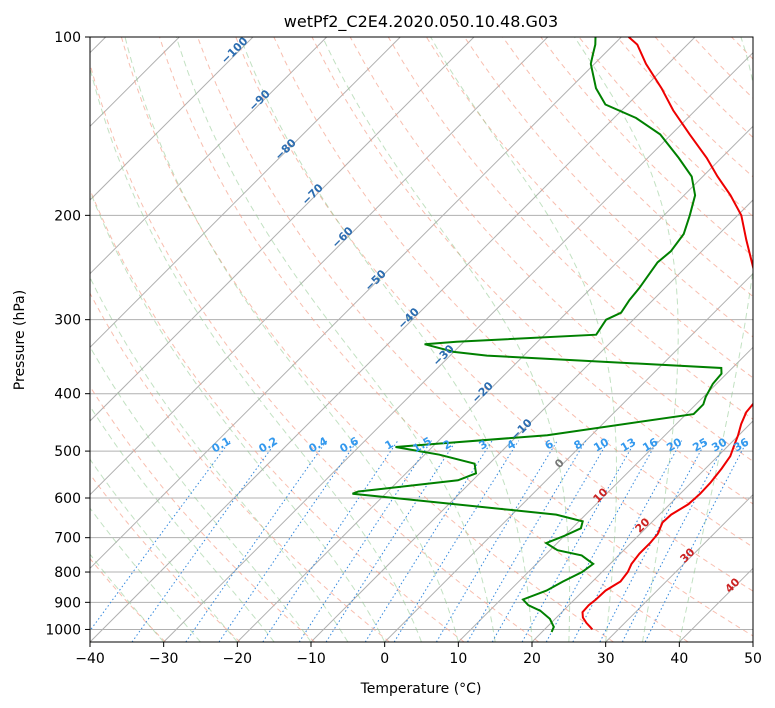 The width and height of the screenshot is (775, 708). I want to click on dry-adiabat-label: −50, so click(375, 280).